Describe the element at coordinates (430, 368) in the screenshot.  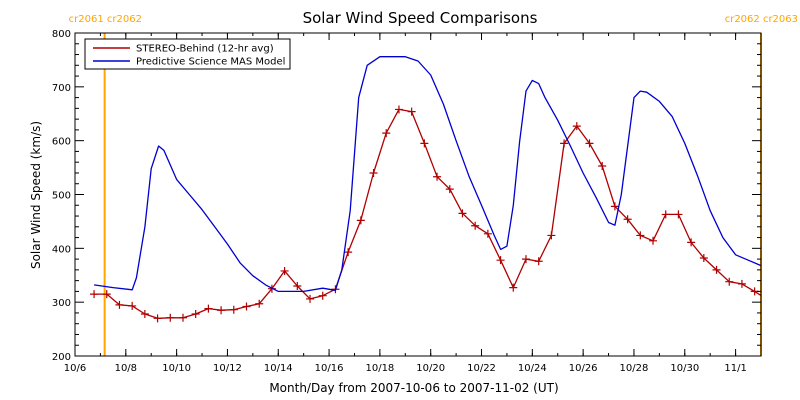
I see `x-tick-label: 10/20` at that location.